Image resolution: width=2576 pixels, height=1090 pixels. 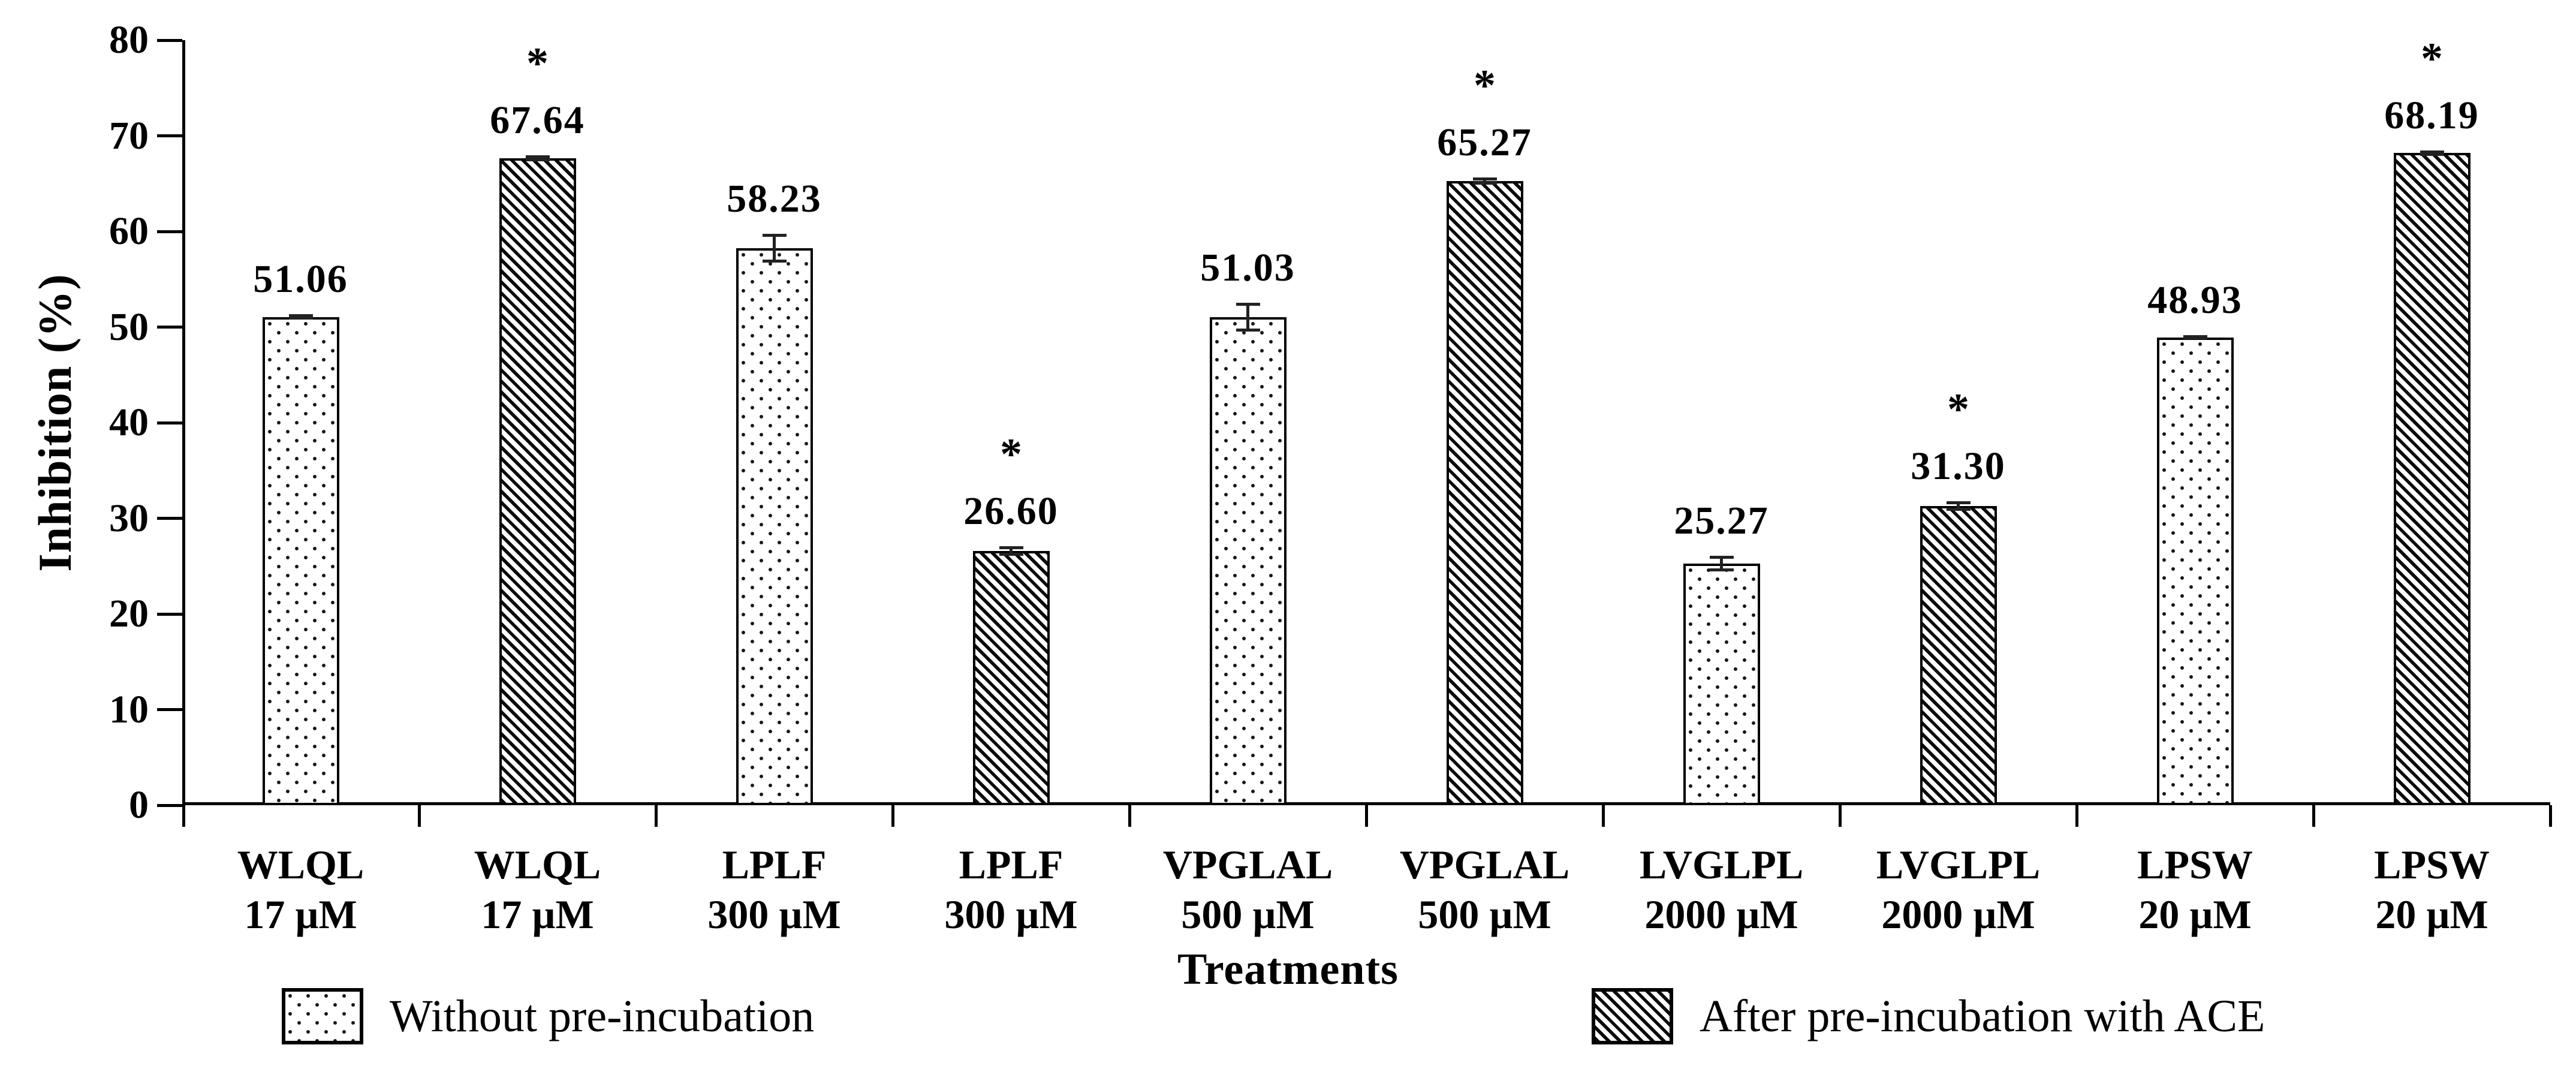 What do you see at coordinates (1633, 1016) in the screenshot?
I see `legend-swatch-diagonal-hatch` at bounding box center [1633, 1016].